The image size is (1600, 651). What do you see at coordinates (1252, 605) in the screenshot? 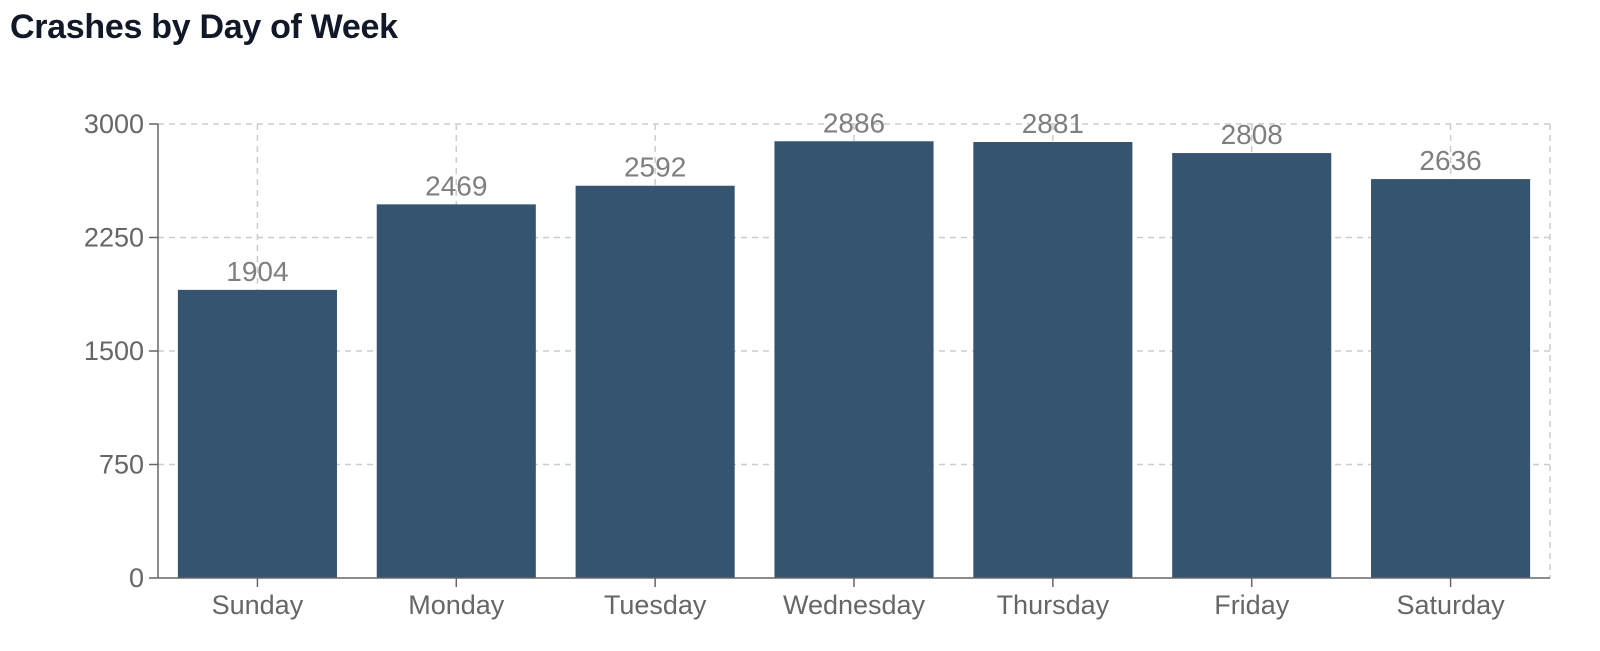
I see `x-tick-label: Friday` at bounding box center [1252, 605].